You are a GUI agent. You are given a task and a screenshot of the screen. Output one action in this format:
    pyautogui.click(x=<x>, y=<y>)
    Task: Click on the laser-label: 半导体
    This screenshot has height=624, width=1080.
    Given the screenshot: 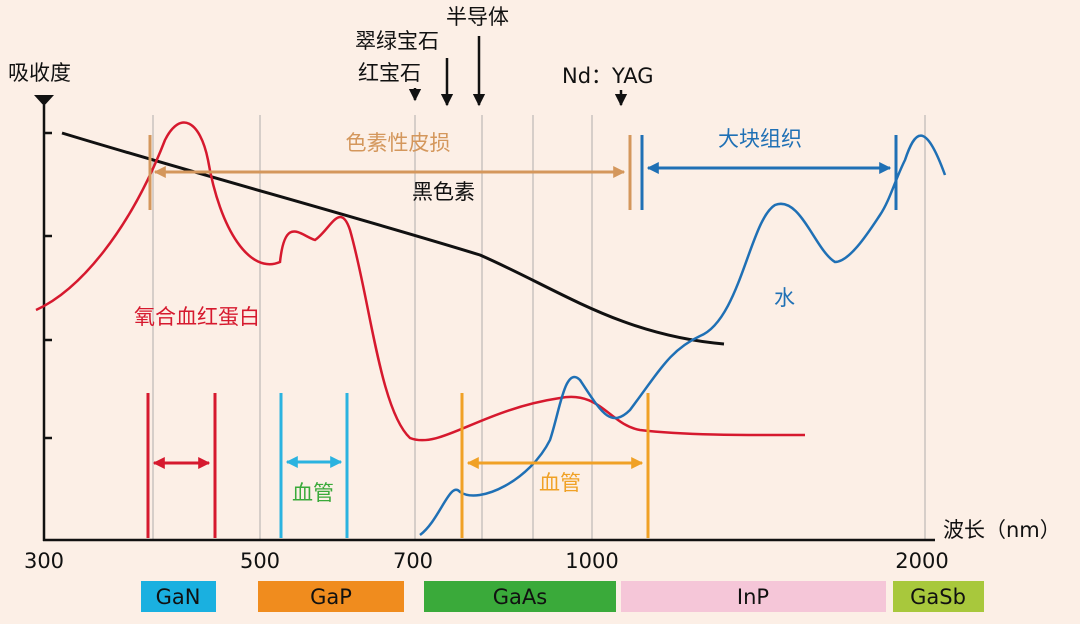 What is the action you would take?
    pyautogui.click(x=477, y=17)
    